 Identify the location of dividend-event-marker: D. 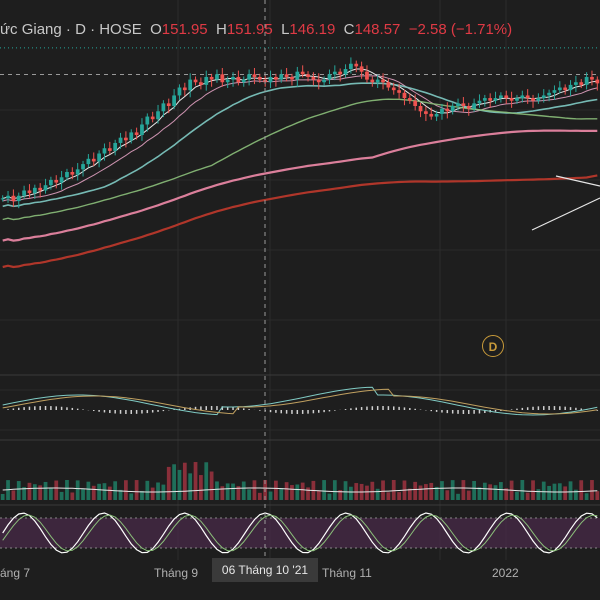
(493, 346).